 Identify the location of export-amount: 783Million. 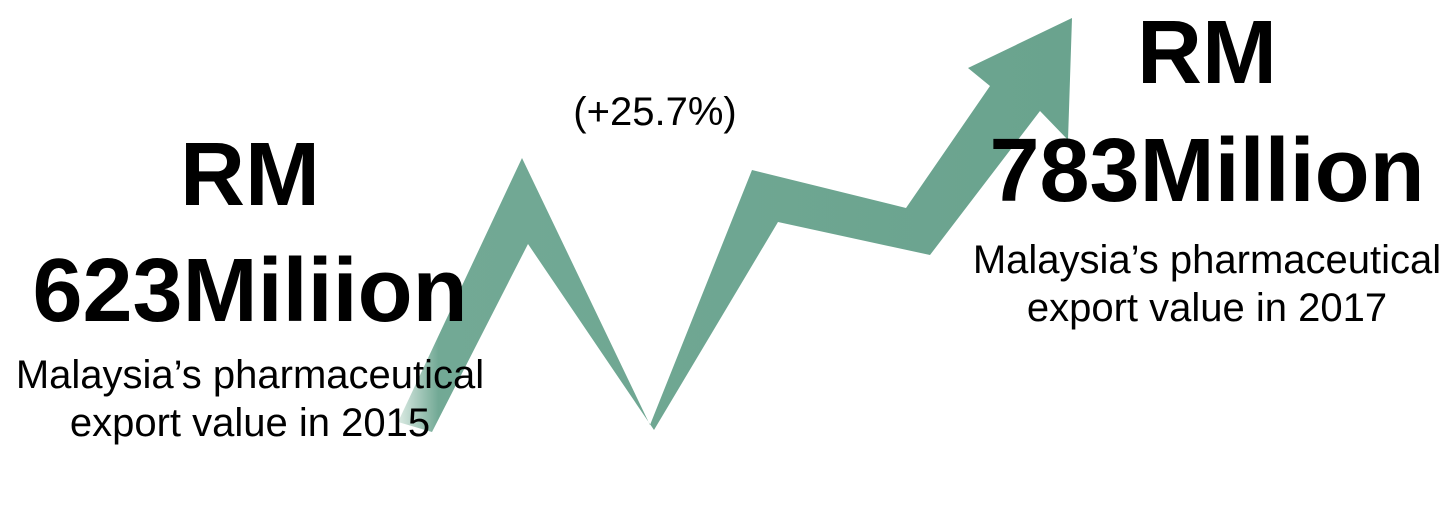
(1207, 171).